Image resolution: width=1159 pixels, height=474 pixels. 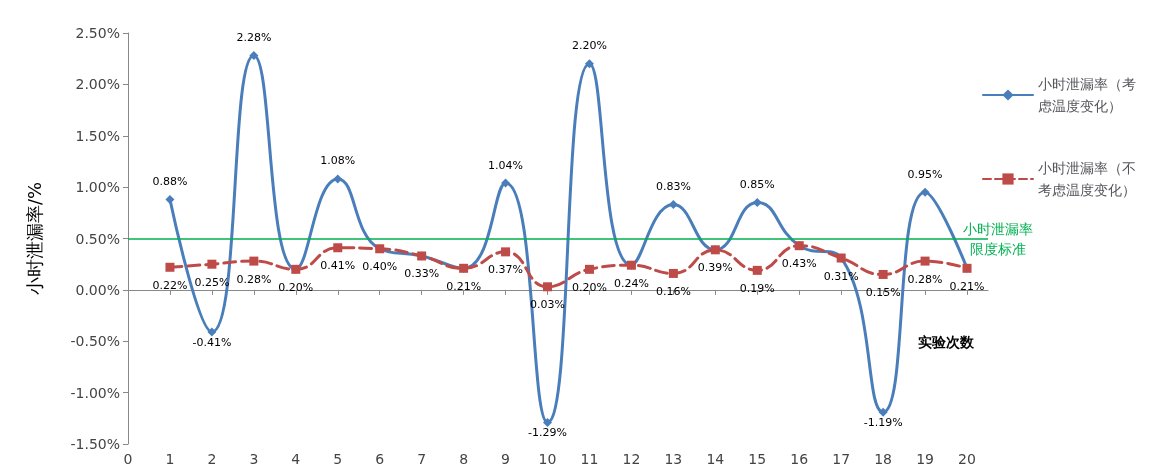 I want to click on x-tick-label: 4, so click(x=296, y=459).